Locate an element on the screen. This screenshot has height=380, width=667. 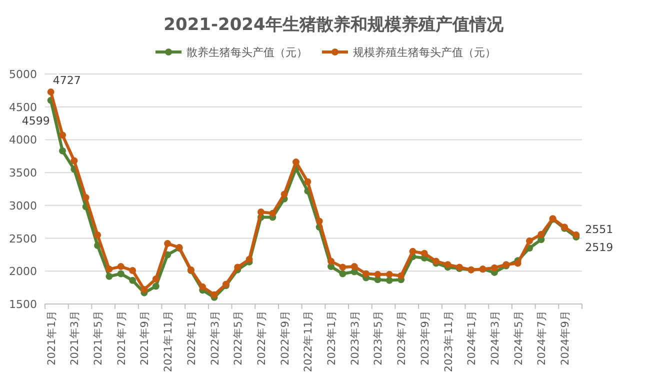
y-tick-label: 4500 is located at coordinates (23, 107).